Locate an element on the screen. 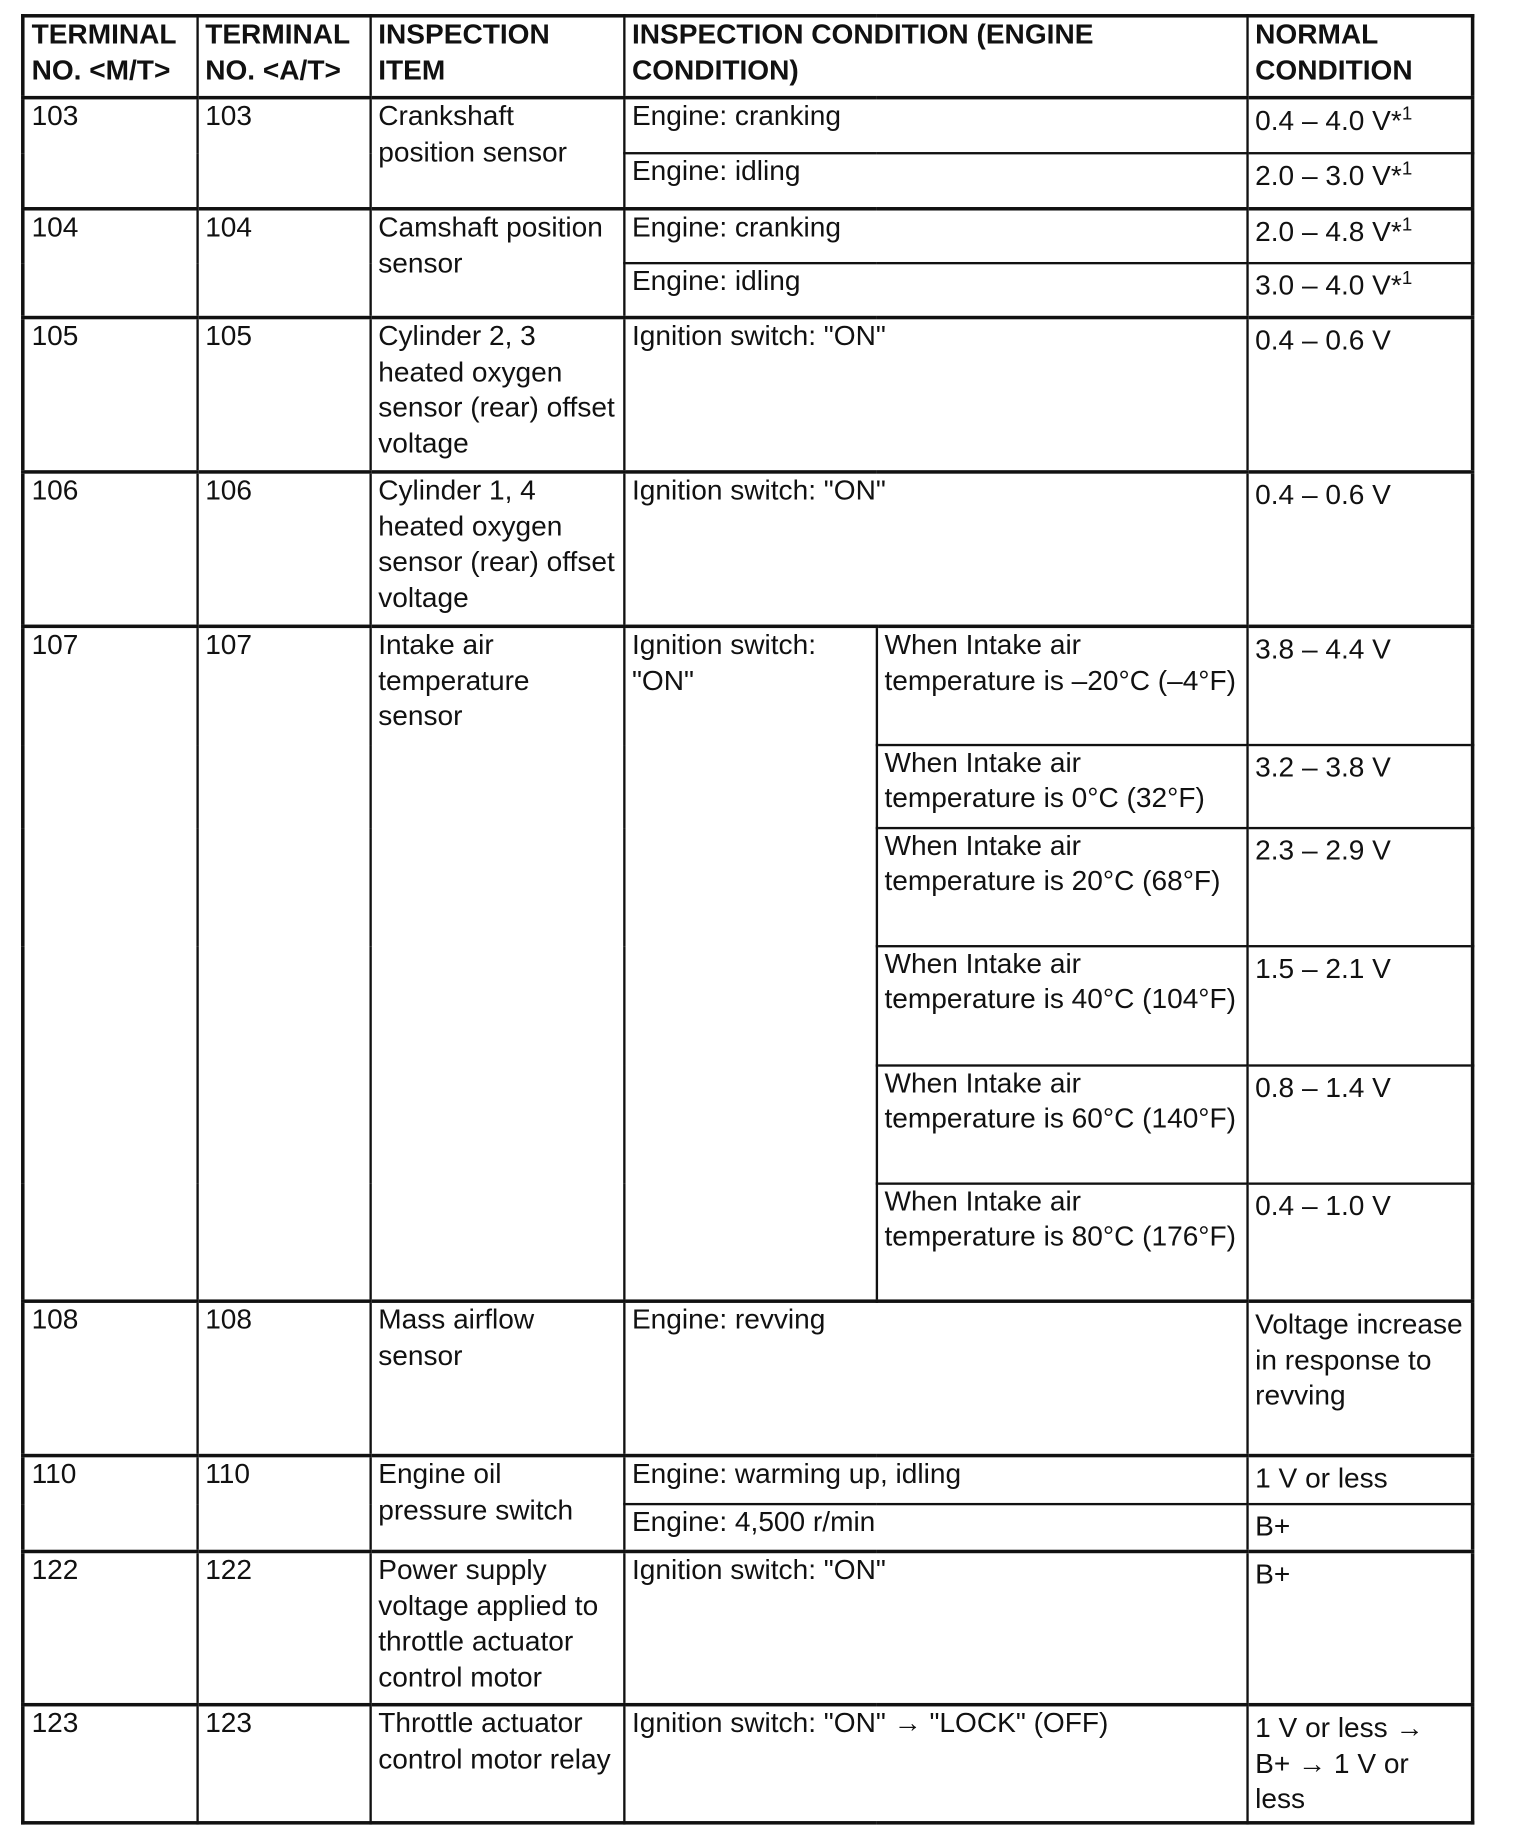 Image resolution: width=1520 pixels, height=1848 pixels. normal-condition-value: 1 V or less is located at coordinates (1321, 1479).